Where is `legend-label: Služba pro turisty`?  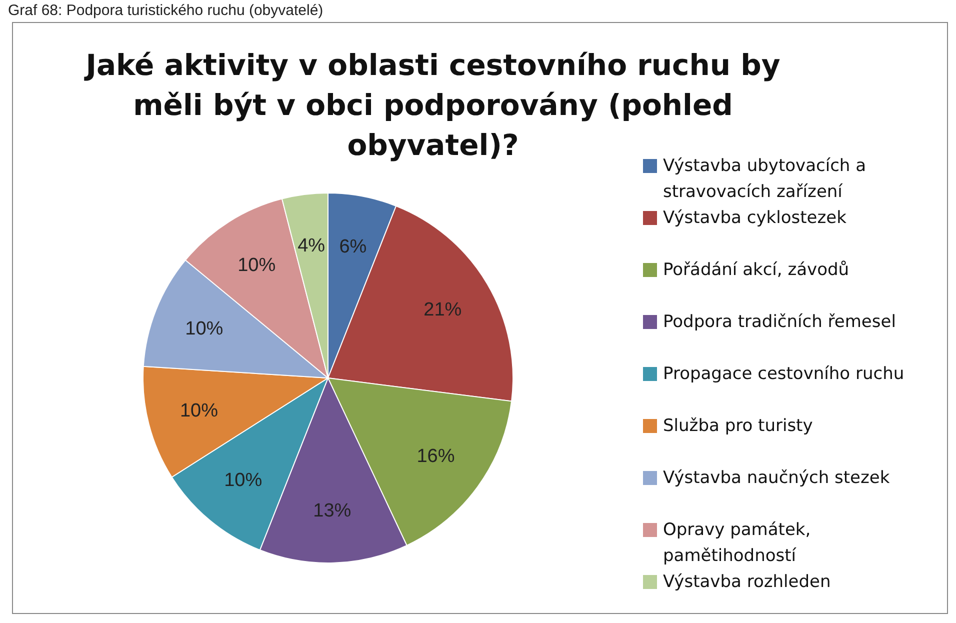 legend-label: Služba pro turisty is located at coordinates (738, 426).